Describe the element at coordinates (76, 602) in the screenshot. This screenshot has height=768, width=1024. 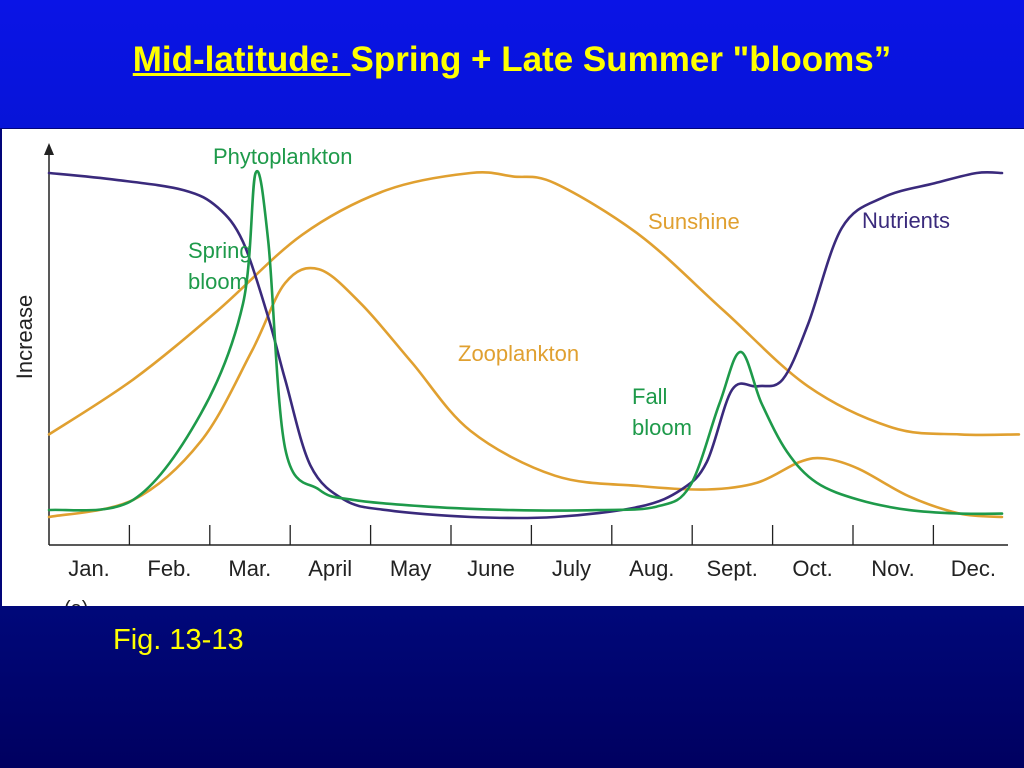
I see `panel-label: (a)` at that location.